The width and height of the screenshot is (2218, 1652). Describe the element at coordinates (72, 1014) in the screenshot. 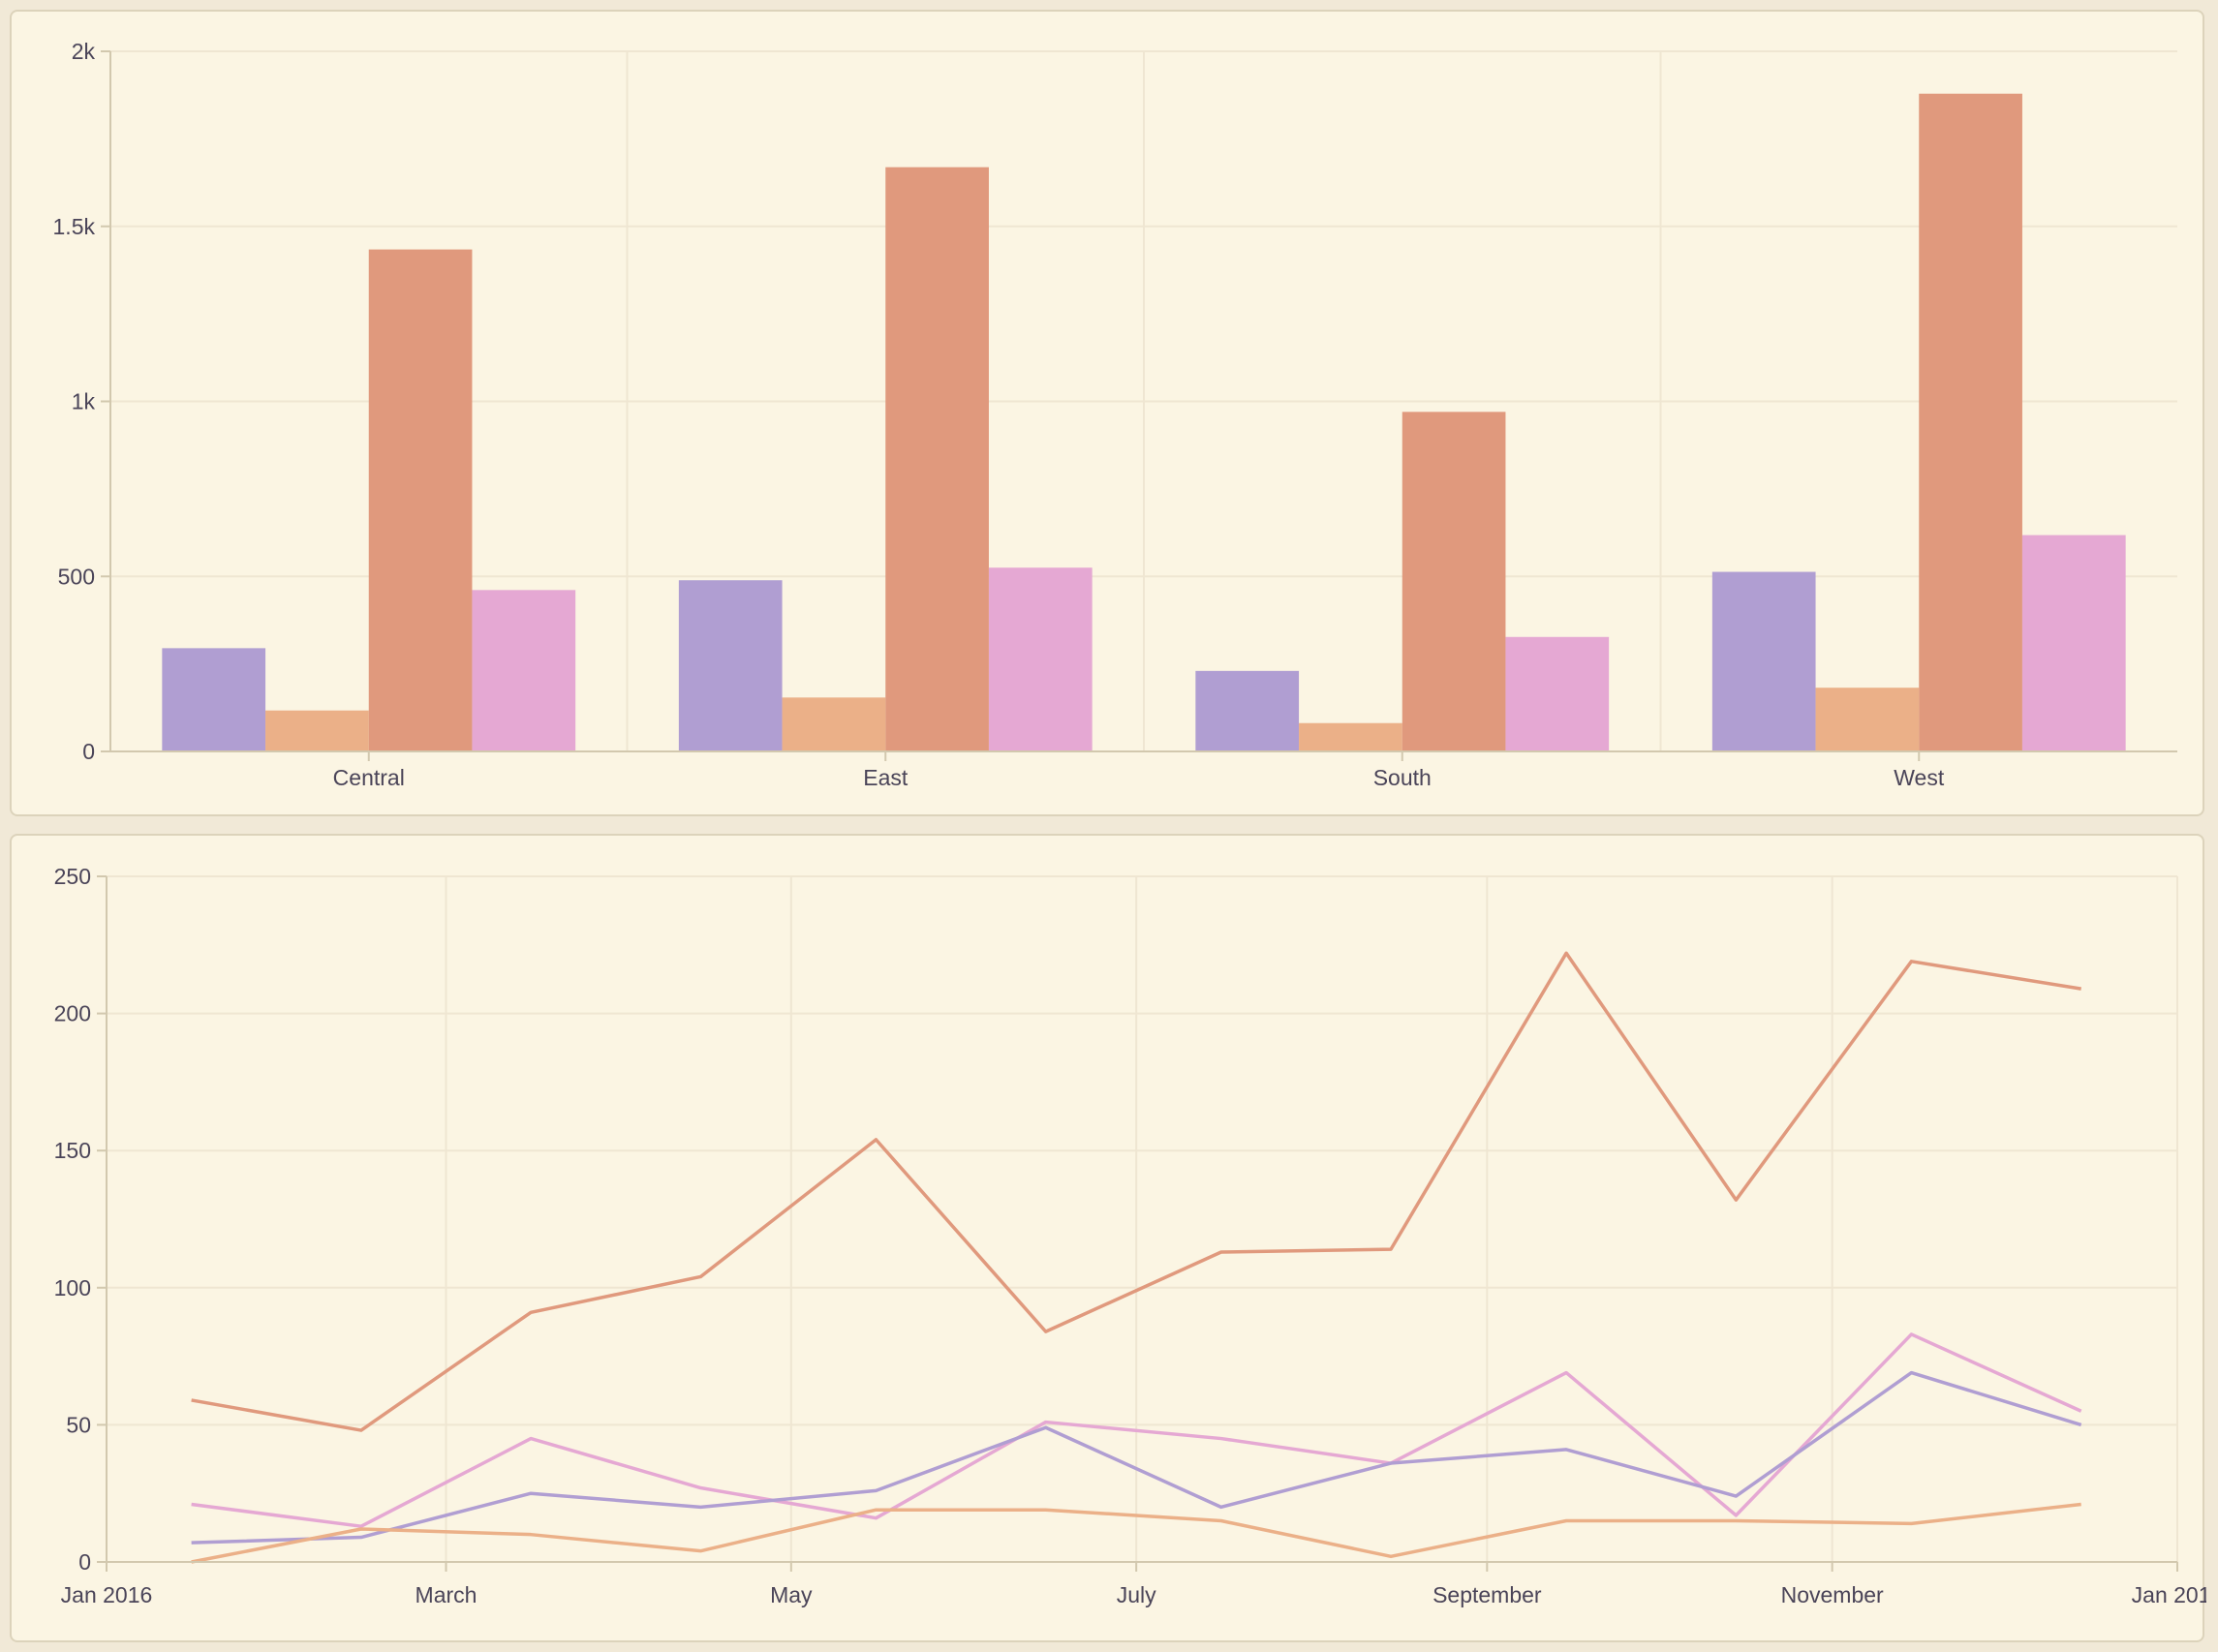

I see `y-tick-label: 200` at that location.